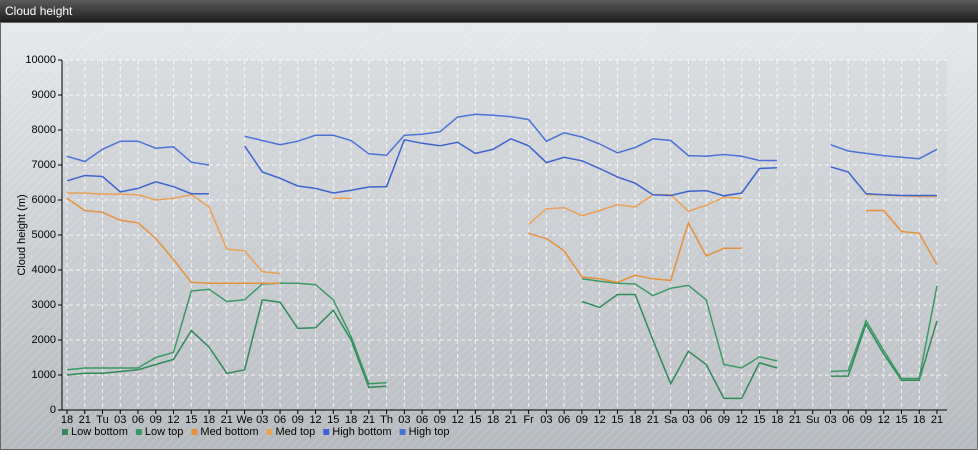  I want to click on y-tick-label: 0, so click(53, 410).